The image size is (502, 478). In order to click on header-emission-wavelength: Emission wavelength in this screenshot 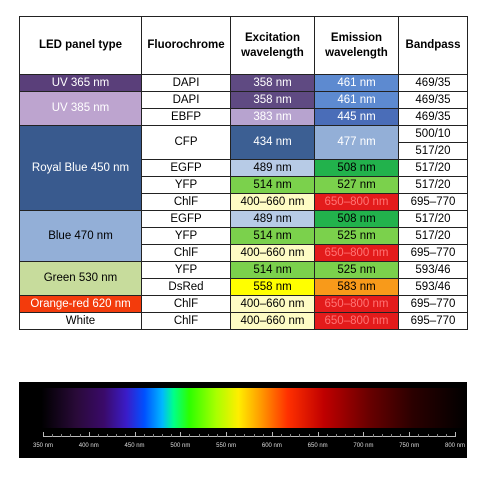, I will do `click(356, 45)`.